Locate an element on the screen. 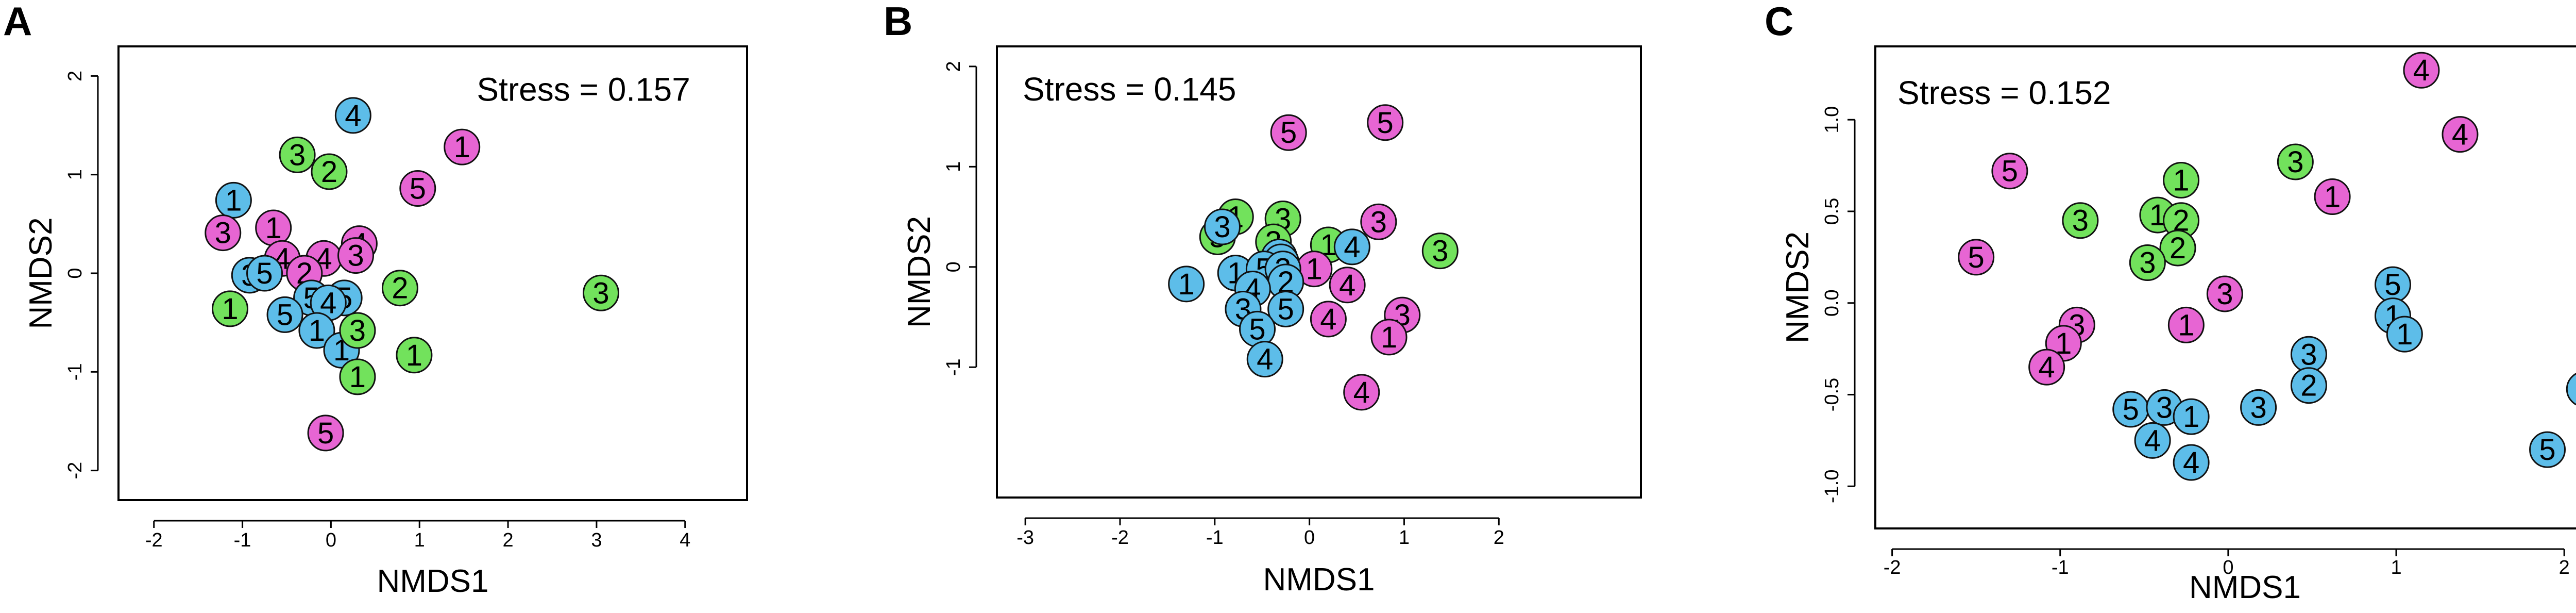 This screenshot has width=2576, height=613. y-tick-label: 0 is located at coordinates (953, 266).